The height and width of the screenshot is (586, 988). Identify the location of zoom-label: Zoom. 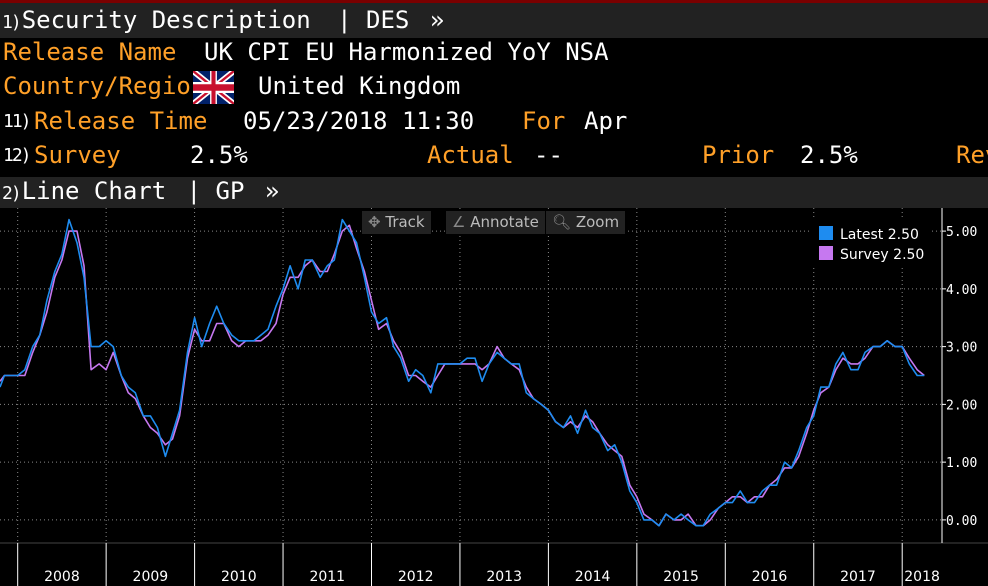
(597, 222).